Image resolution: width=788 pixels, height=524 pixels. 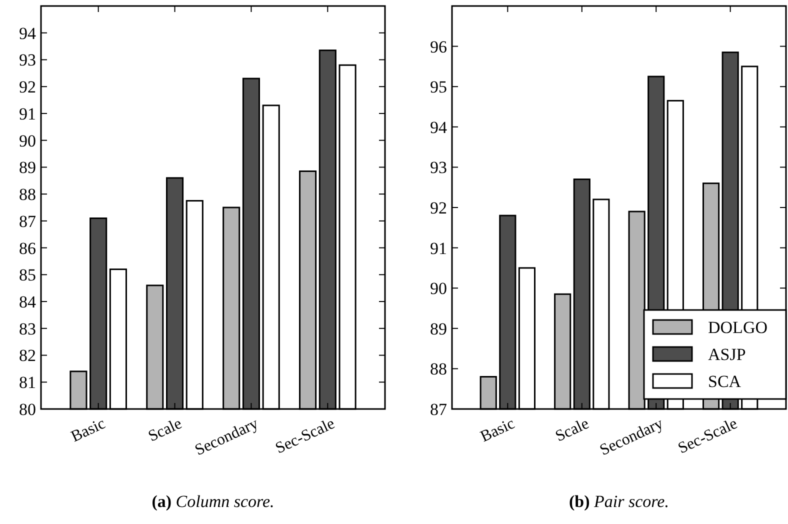 What do you see at coordinates (27, 409) in the screenshot?
I see `y-tick-label: 80` at bounding box center [27, 409].